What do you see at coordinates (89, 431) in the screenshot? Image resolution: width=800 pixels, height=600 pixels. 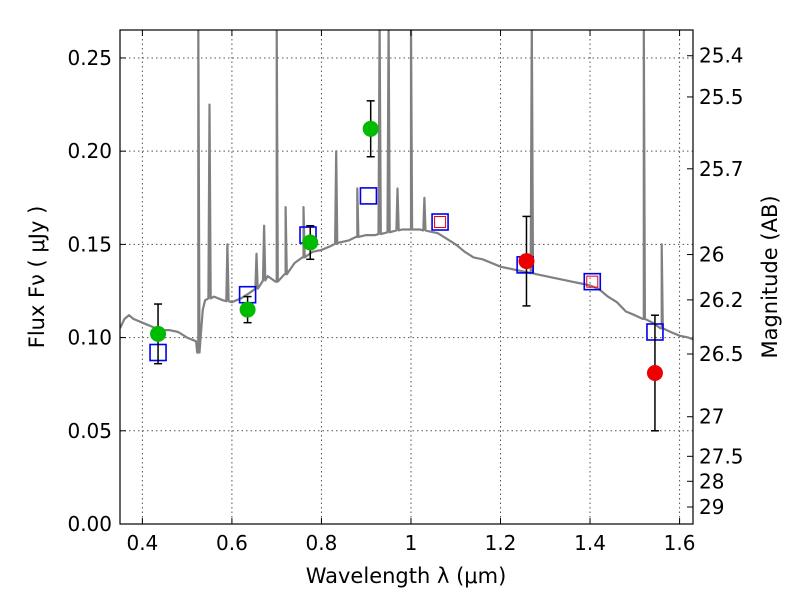 I see `y-tick-label: 0.05` at bounding box center [89, 431].